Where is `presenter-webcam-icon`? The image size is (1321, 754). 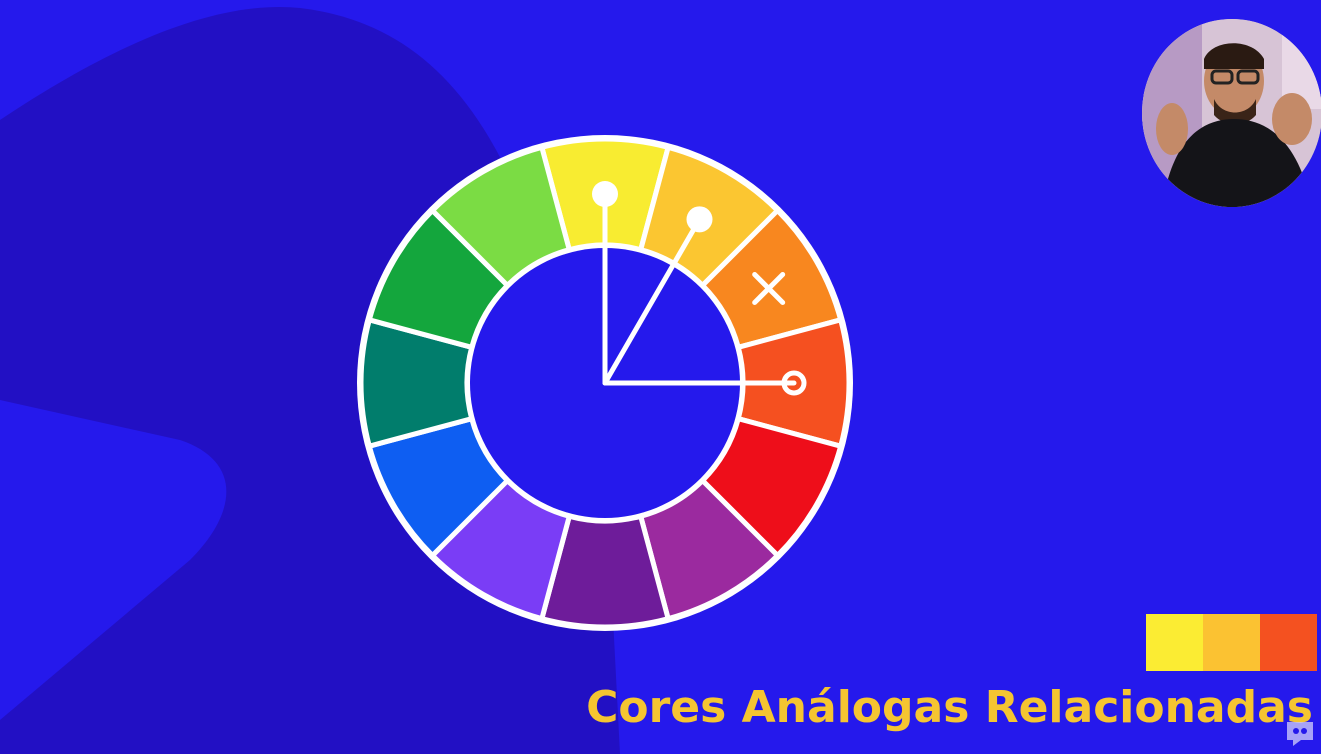 presenter-webcam-icon is located at coordinates (1231, 113).